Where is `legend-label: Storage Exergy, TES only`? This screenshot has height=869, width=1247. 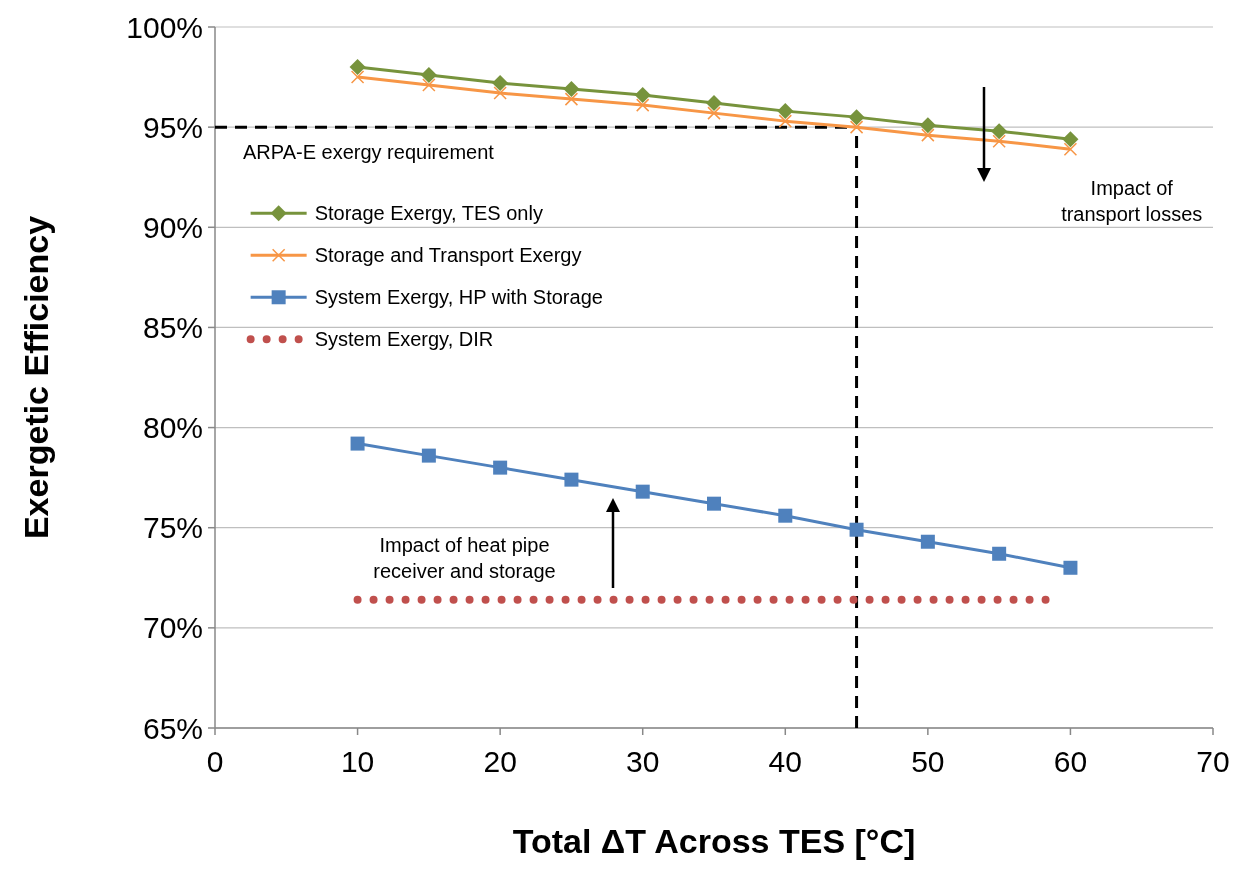 legend-label: Storage Exergy, TES only is located at coordinates (428, 213).